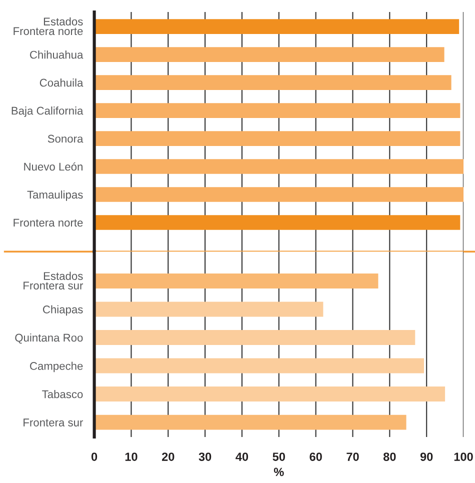 The height and width of the screenshot is (483, 475). Describe the element at coordinates (54, 422) in the screenshot. I see `y-tick-label: Frontera sur` at that location.